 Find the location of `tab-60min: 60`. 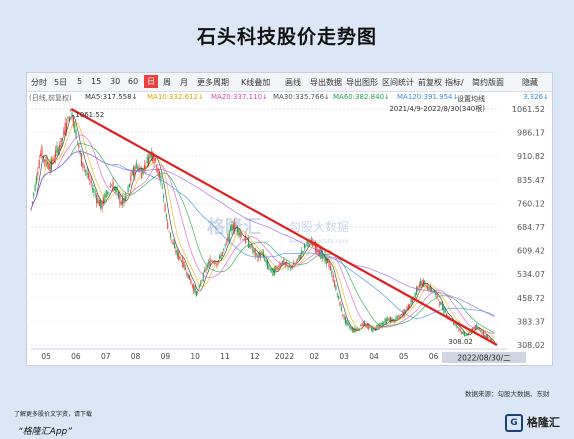

tab-60min: 60 is located at coordinates (133, 81).